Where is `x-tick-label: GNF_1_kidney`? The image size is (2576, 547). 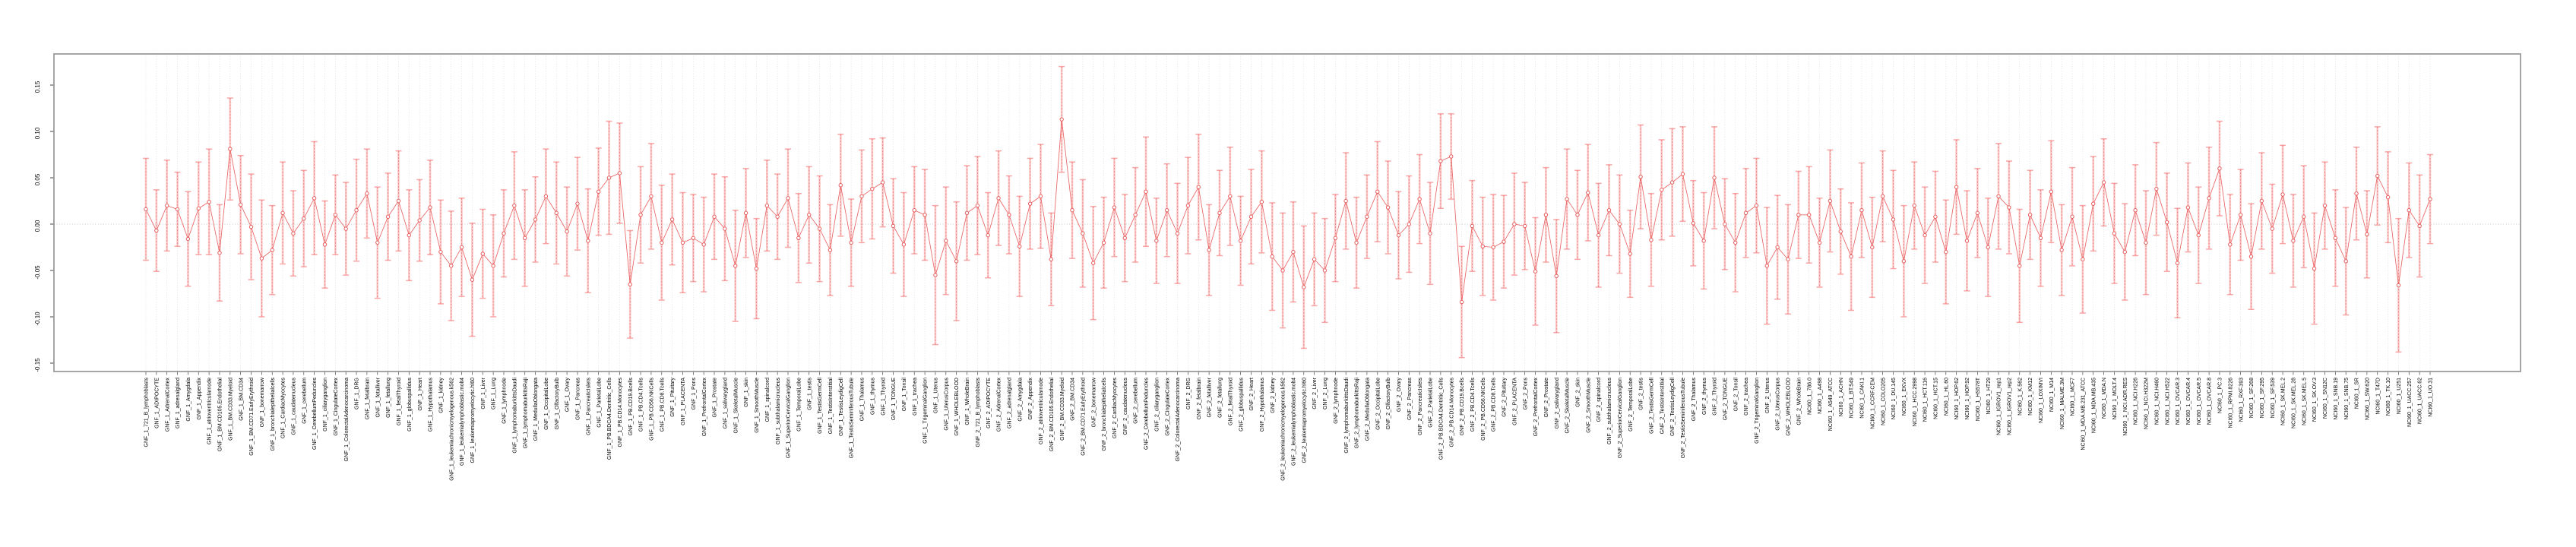
x-tick-label: GNF_1_kidney is located at coordinates (441, 395).